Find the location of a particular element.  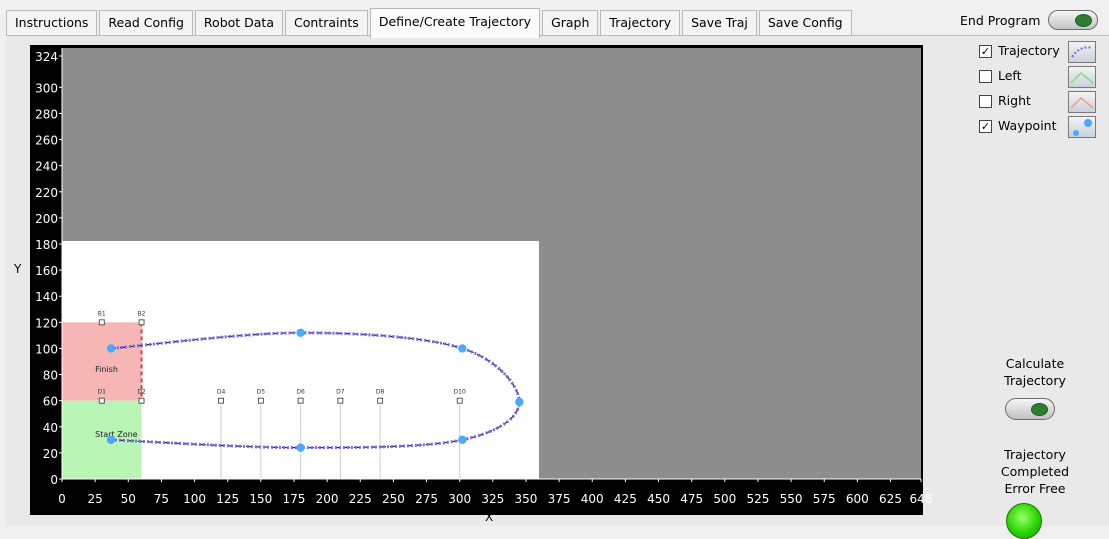

legend-label-right: Right is located at coordinates (1014, 100).